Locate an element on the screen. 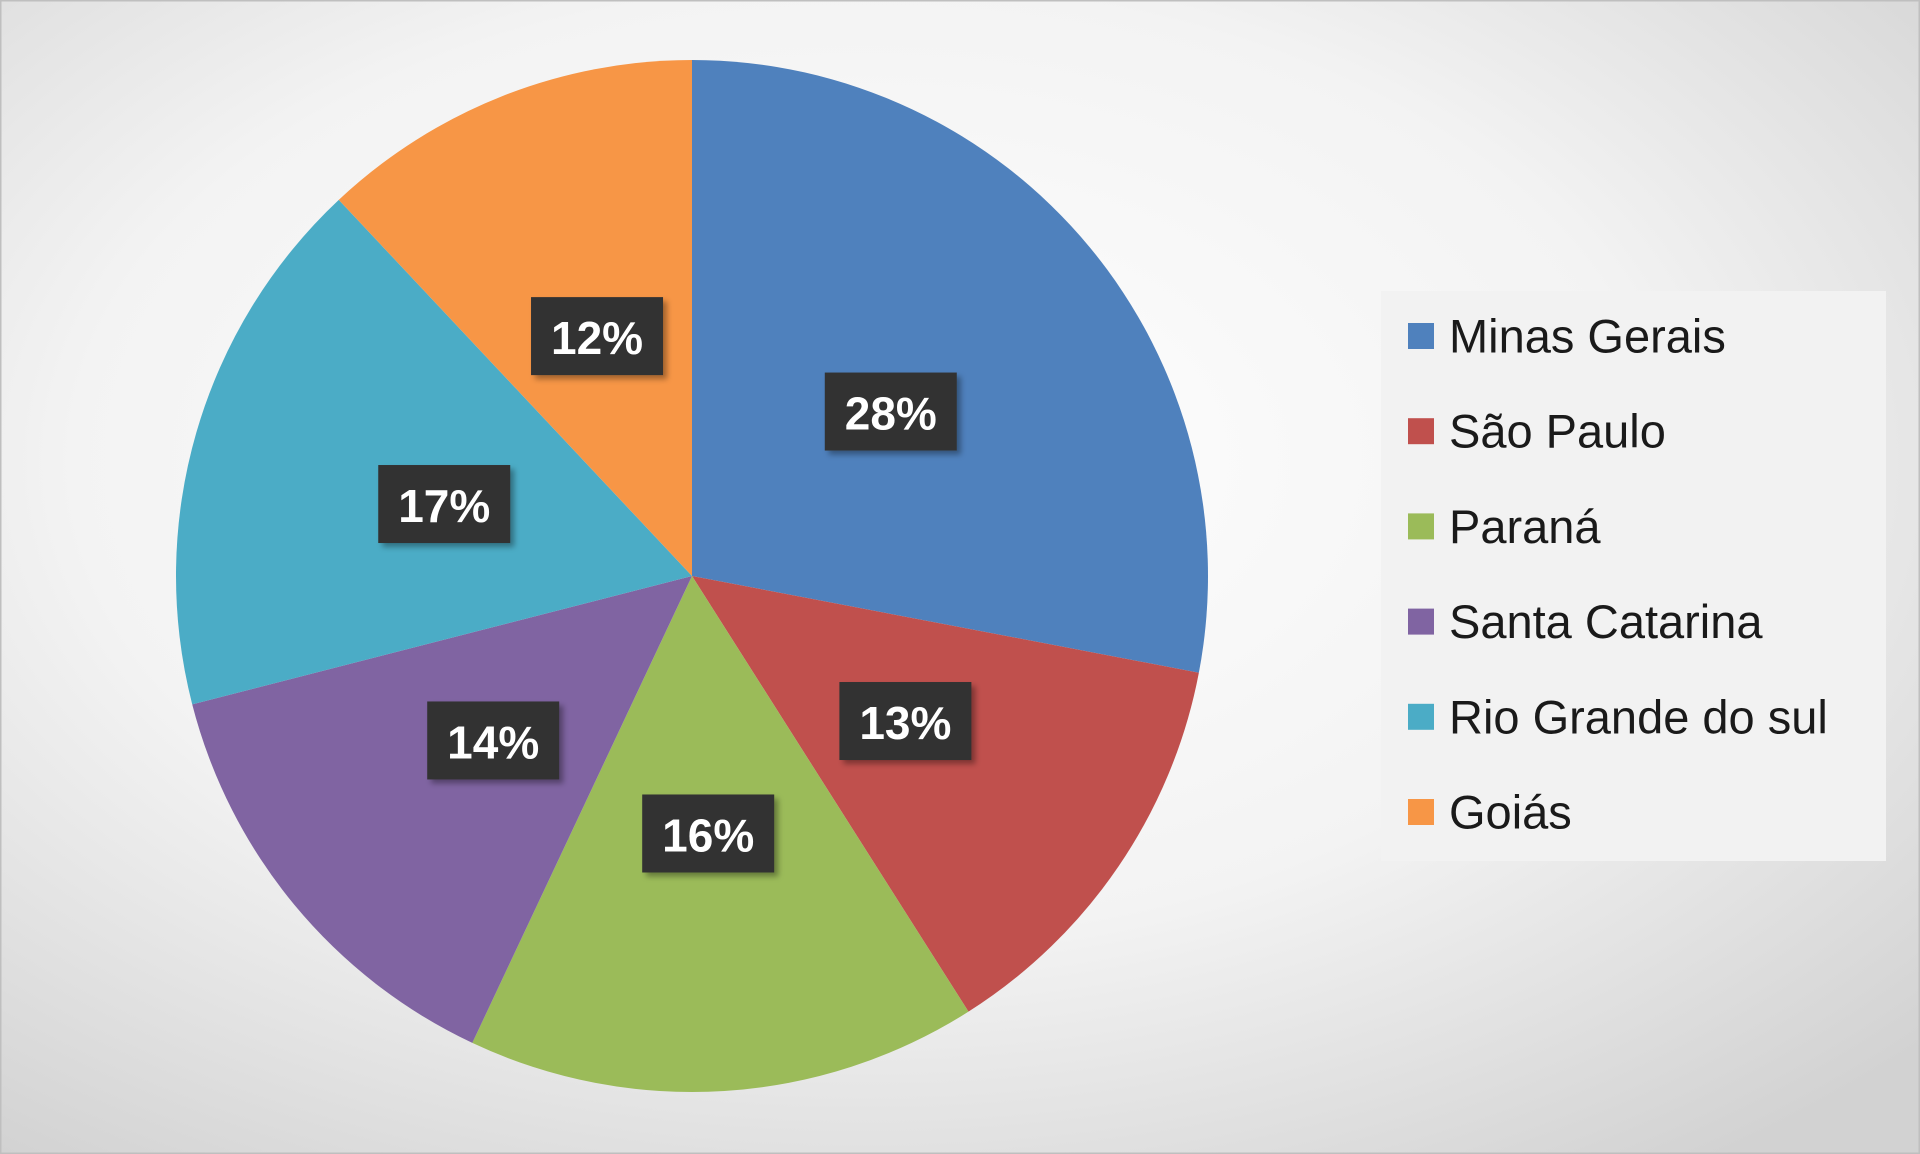 Image resolution: width=1920 pixels, height=1154 pixels. data-label: 16% is located at coordinates (708, 835).